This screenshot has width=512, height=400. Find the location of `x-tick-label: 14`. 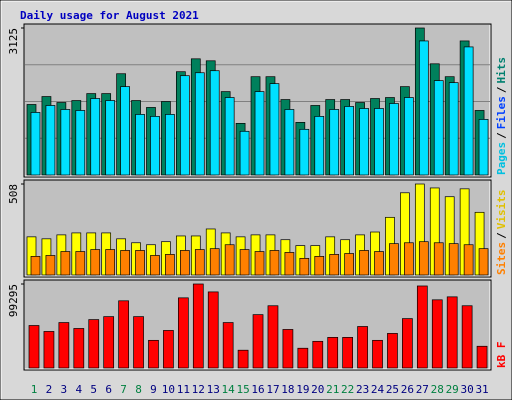

x-tick-label: 14 is located at coordinates (229, 389).